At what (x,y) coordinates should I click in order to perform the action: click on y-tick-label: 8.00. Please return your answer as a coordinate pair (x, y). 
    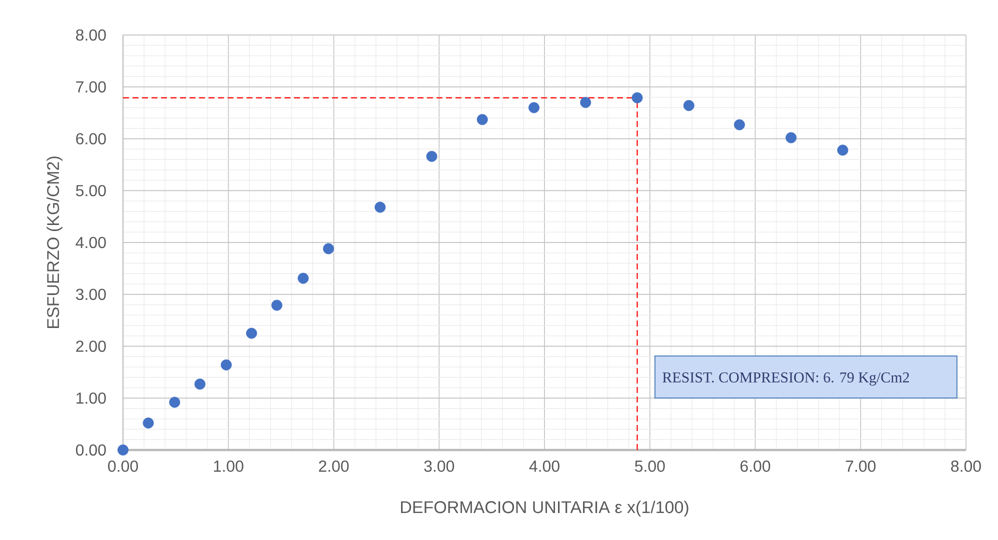
    Looking at the image, I should click on (91, 35).